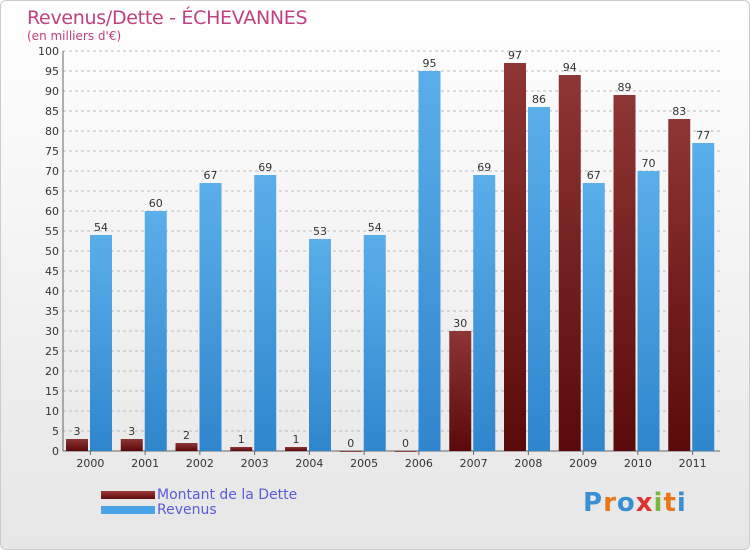 The height and width of the screenshot is (550, 750). What do you see at coordinates (539, 99) in the screenshot?
I see `data-label-revenue: 86` at bounding box center [539, 99].